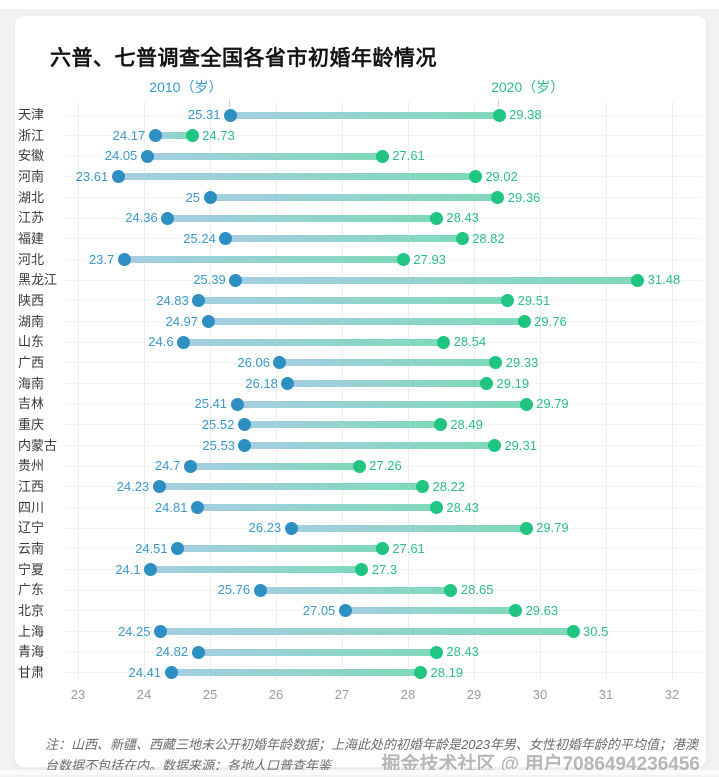 This screenshot has height=777, width=719. Describe the element at coordinates (540, 764) in the screenshot. I see `watermark: 掘金技术社区 @ 用户7086494236456` at that location.